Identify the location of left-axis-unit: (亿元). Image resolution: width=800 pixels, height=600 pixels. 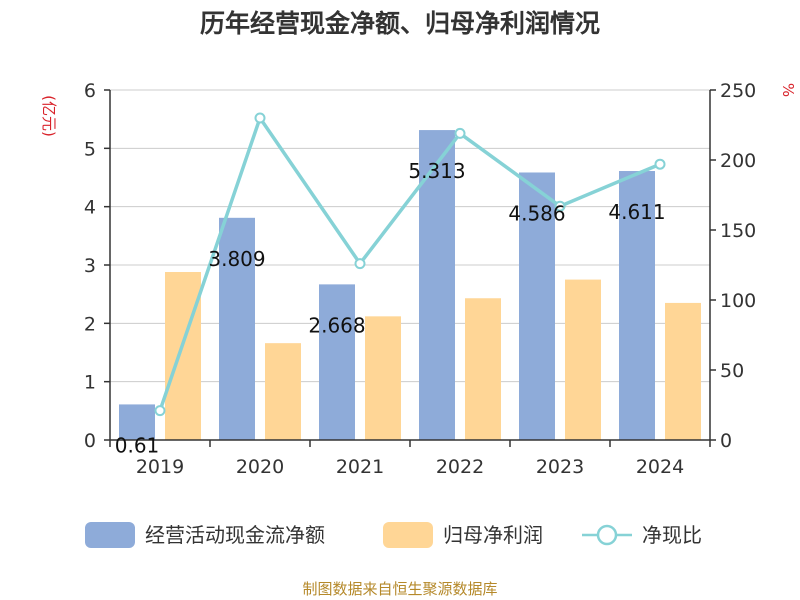
(49, 116).